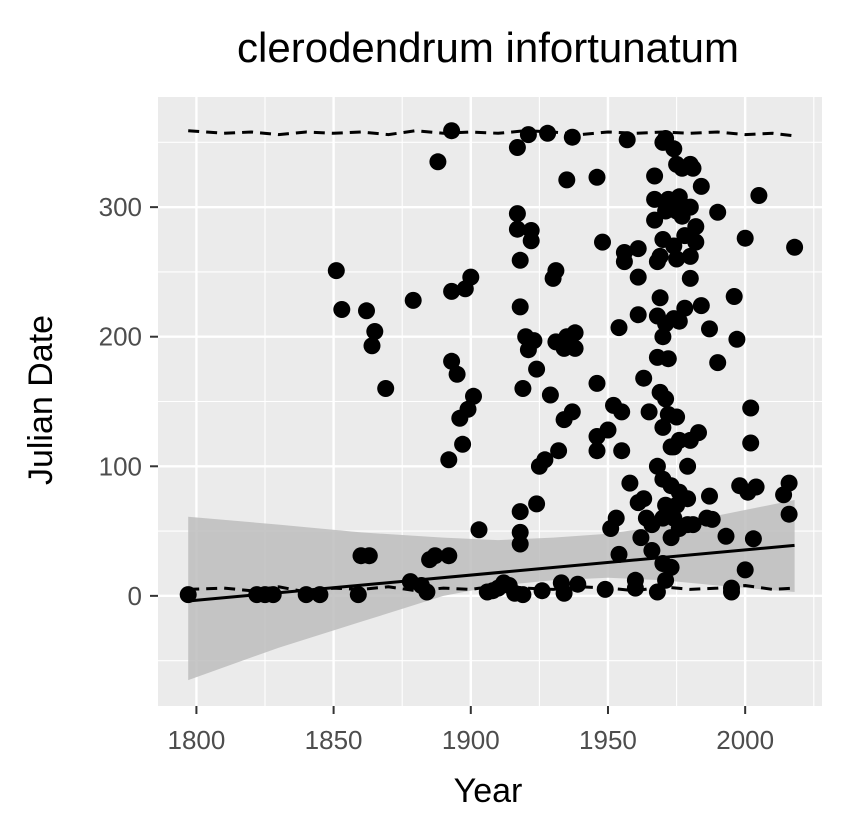  I want to click on x-tick-label: 1800, so click(196, 740).